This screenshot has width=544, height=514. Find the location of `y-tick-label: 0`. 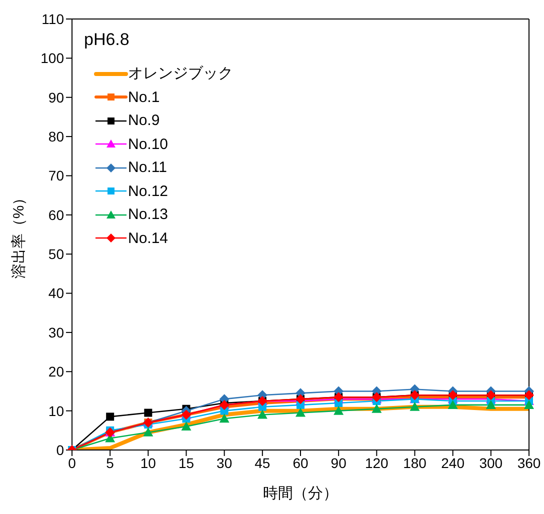

y-tick-label: 0 is located at coordinates (60, 450).